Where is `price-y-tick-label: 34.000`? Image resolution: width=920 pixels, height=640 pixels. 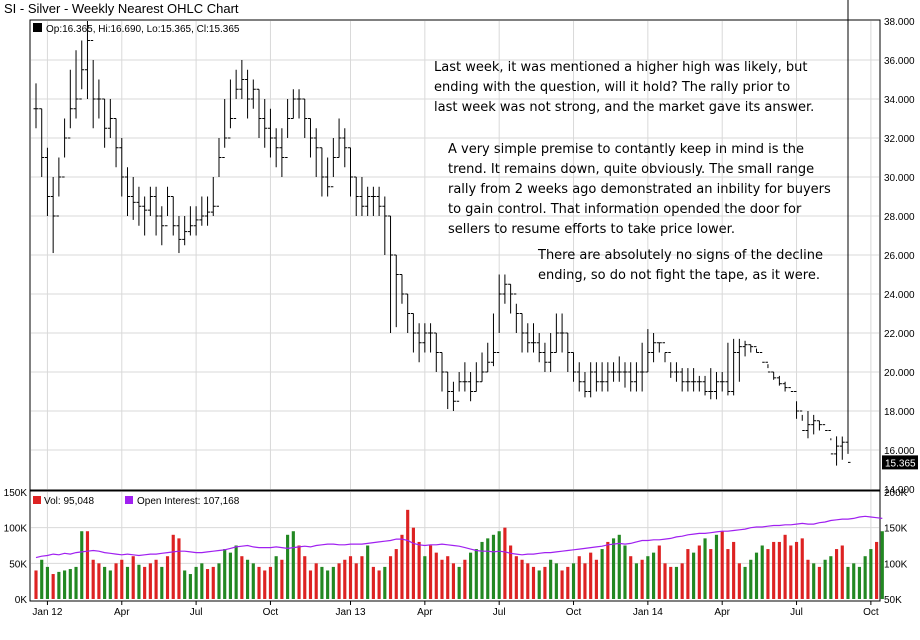
price-y-tick-label: 34.000 is located at coordinates (899, 100).